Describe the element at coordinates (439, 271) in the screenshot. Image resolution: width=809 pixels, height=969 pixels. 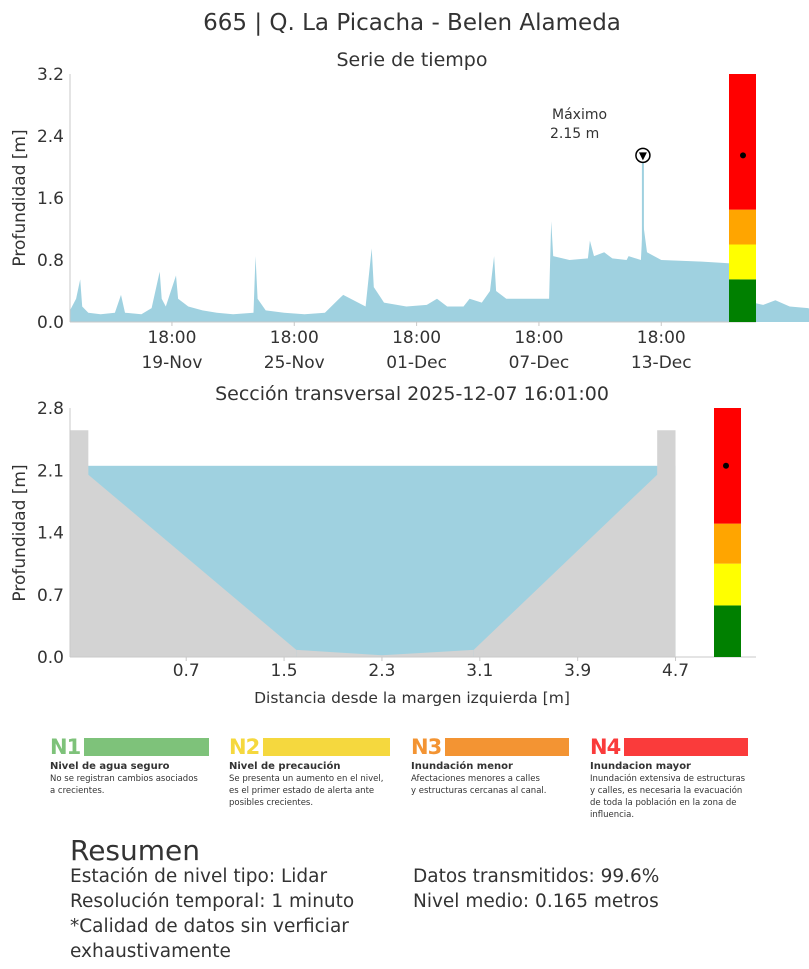
I see `time-series-depth-area` at that location.